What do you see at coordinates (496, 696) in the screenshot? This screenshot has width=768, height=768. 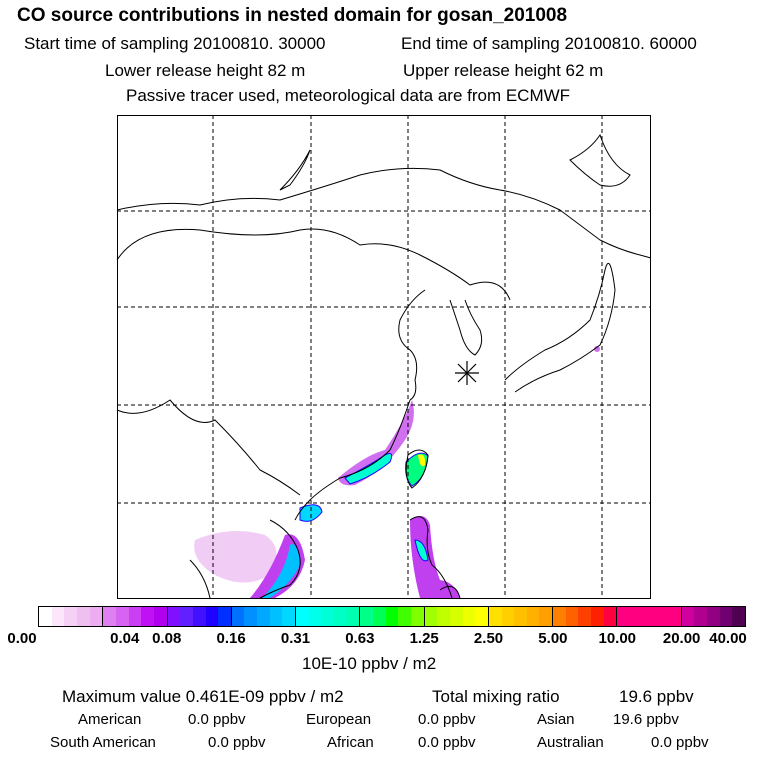 I see `total-mixing-ratio-label: Total mixing ratio` at bounding box center [496, 696].